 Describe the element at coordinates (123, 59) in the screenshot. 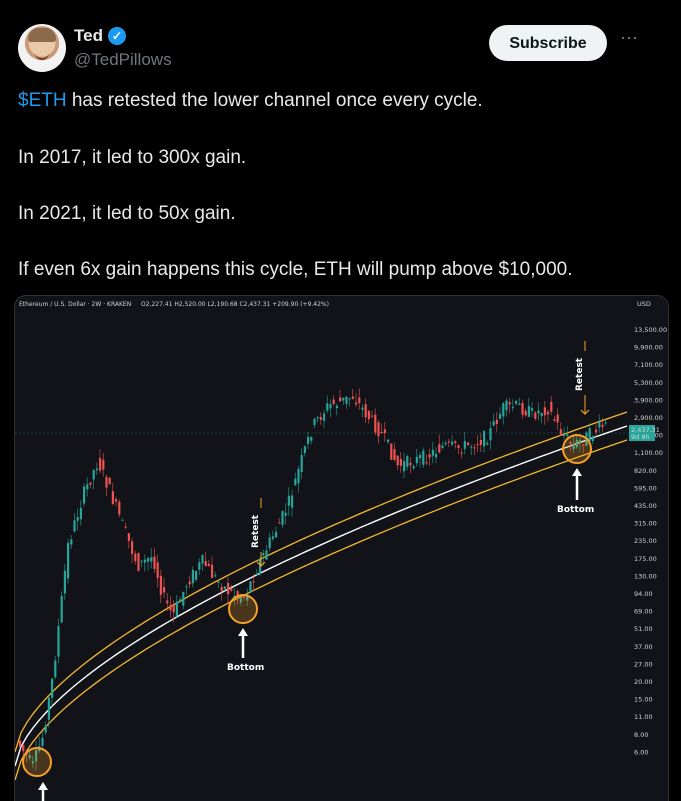

I see `author-handle: @TedPillows` at that location.